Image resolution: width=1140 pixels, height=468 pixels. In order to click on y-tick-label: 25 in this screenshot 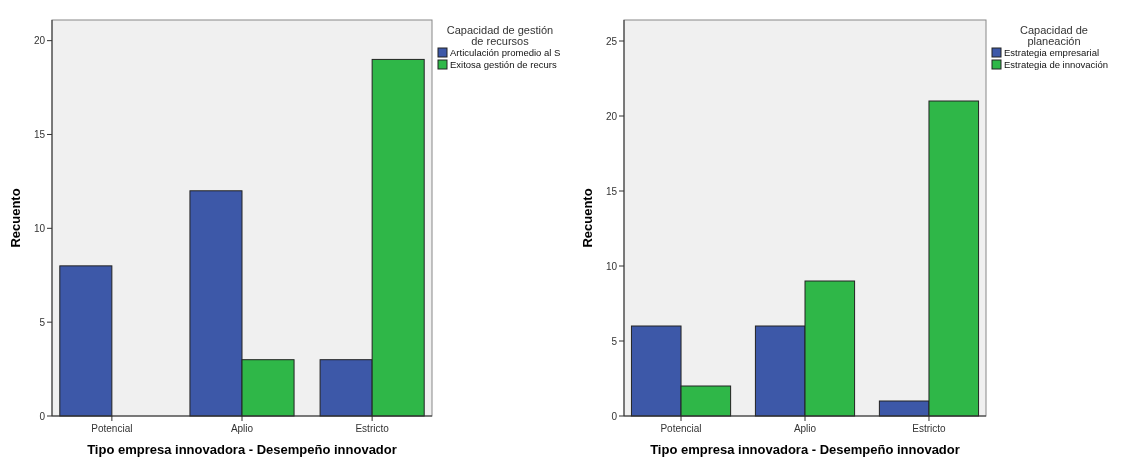, I will do `click(611, 41)`.